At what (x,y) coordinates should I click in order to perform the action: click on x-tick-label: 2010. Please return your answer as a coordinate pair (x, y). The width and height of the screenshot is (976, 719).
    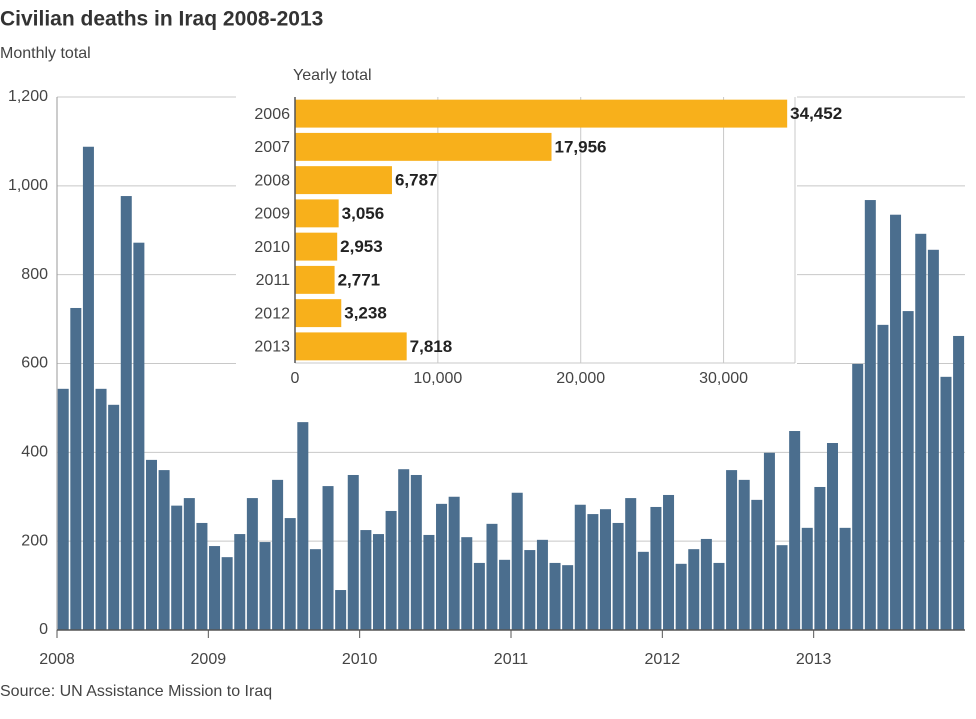
    Looking at the image, I should click on (360, 659).